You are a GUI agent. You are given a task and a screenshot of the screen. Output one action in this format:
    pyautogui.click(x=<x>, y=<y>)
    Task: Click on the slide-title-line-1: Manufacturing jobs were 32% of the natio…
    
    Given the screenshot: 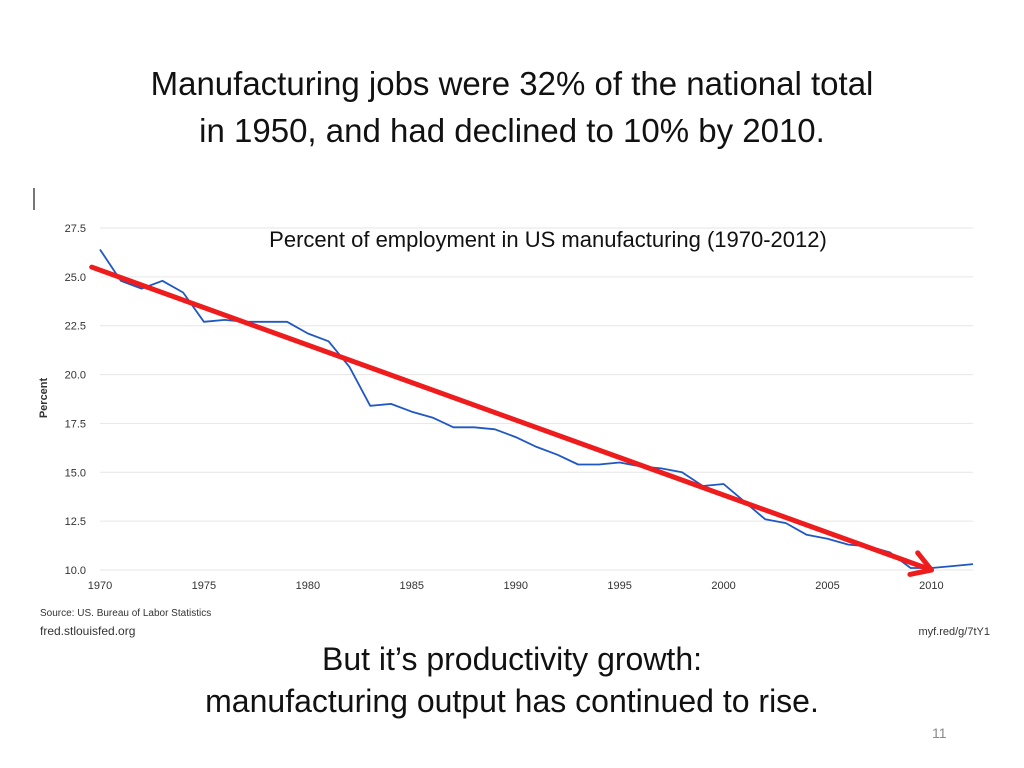 What is the action you would take?
    pyautogui.click(x=512, y=83)
    